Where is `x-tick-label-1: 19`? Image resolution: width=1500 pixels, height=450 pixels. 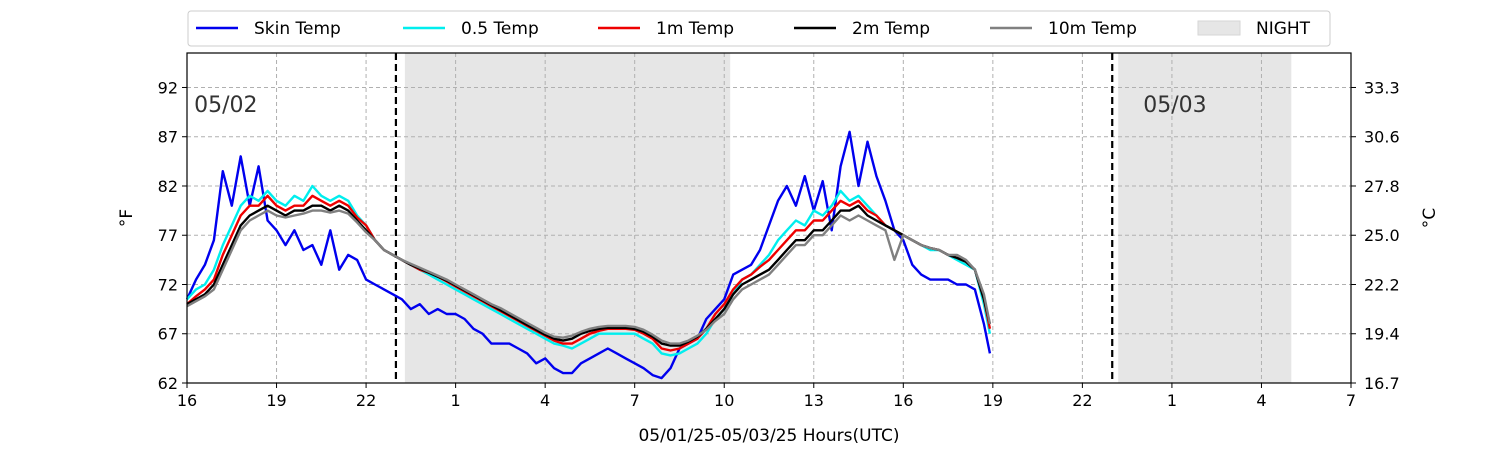
x-tick-label-1: 19 is located at coordinates (276, 400).